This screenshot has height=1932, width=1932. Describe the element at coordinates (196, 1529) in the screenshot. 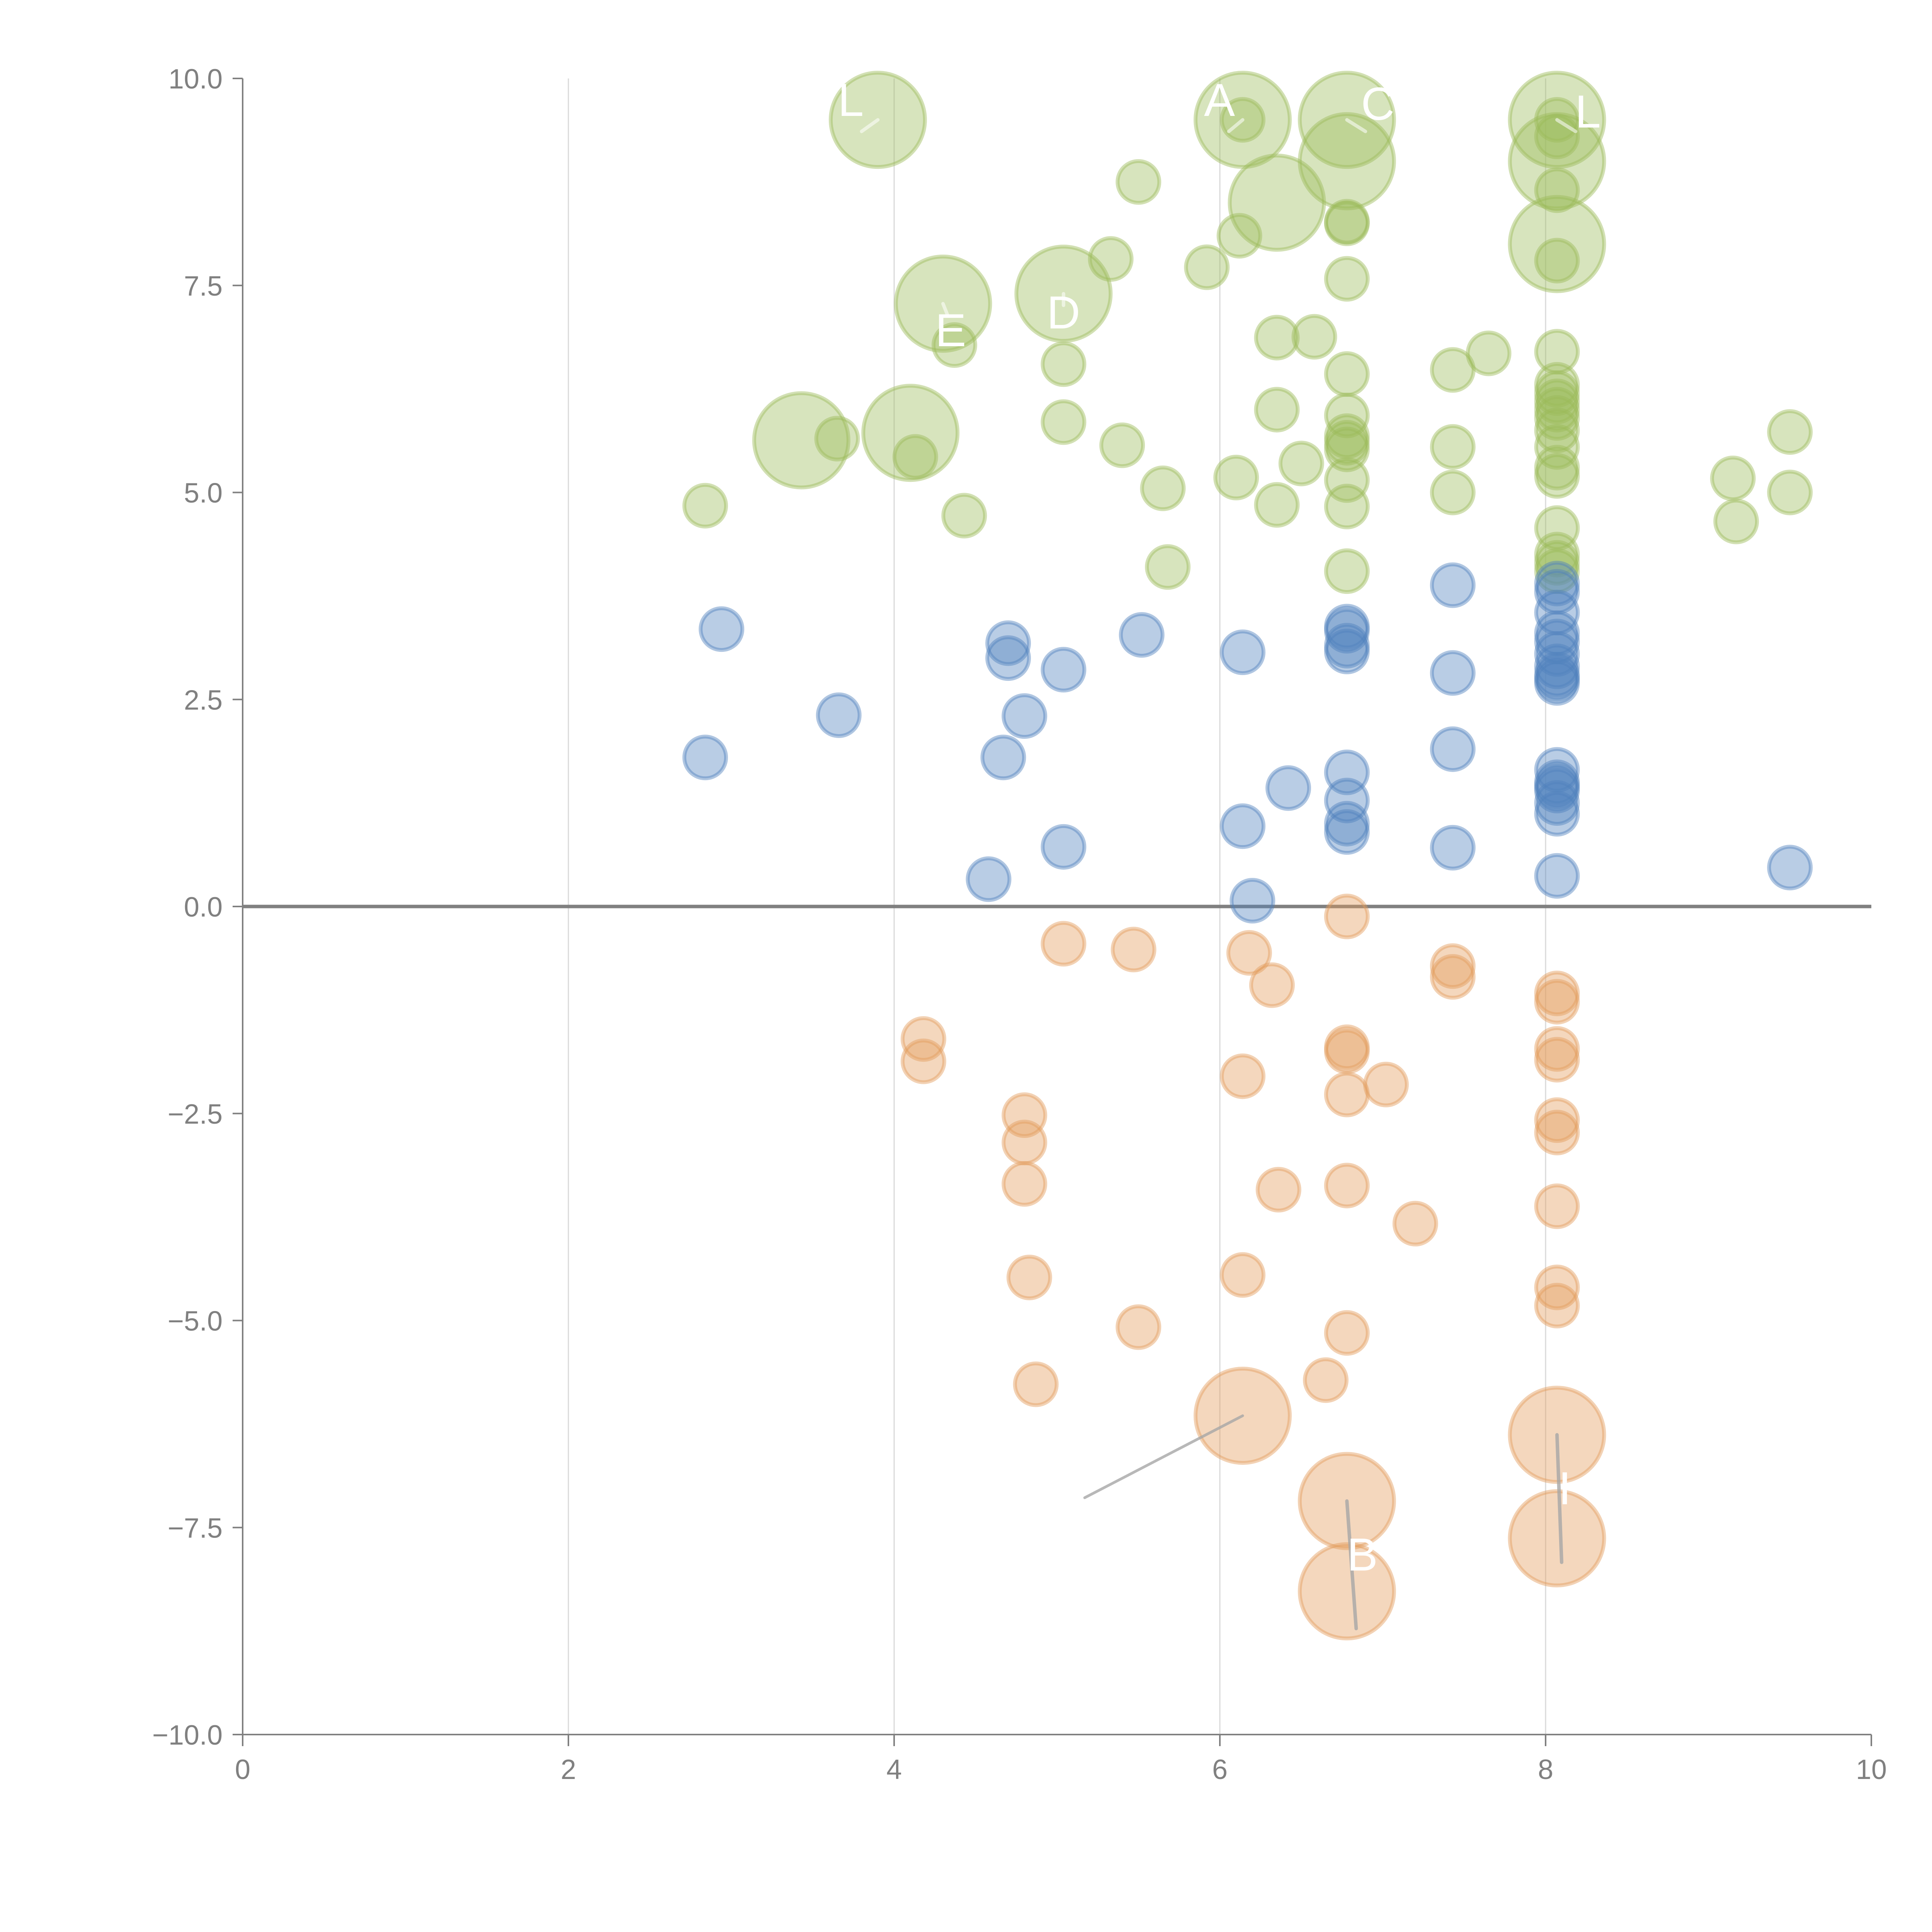

I see `y-tick-label: −7.5` at that location.